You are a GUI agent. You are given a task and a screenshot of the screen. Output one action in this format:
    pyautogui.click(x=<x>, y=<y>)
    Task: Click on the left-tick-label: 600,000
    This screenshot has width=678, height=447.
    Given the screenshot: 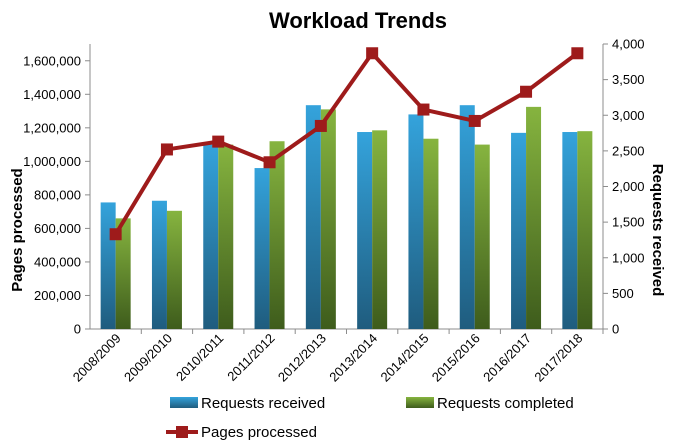 What is the action you would take?
    pyautogui.click(x=57, y=228)
    